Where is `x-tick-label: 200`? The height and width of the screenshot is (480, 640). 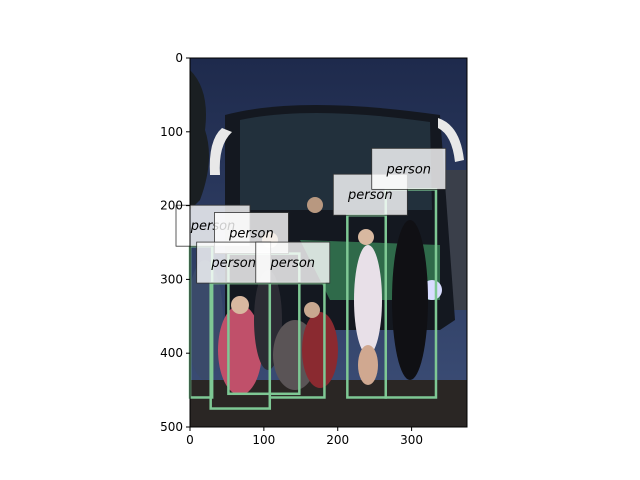
x-tick-label: 200 is located at coordinates (337, 440).